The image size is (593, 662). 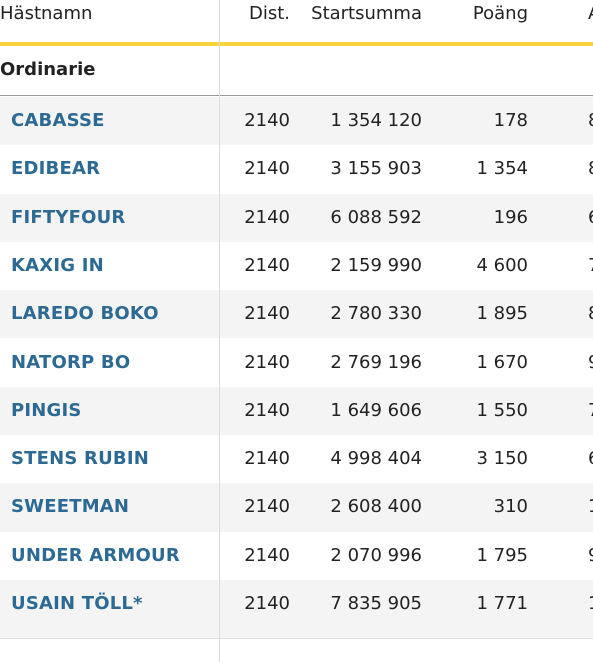 I want to click on cell-value: 2 608 400, so click(x=376, y=507).